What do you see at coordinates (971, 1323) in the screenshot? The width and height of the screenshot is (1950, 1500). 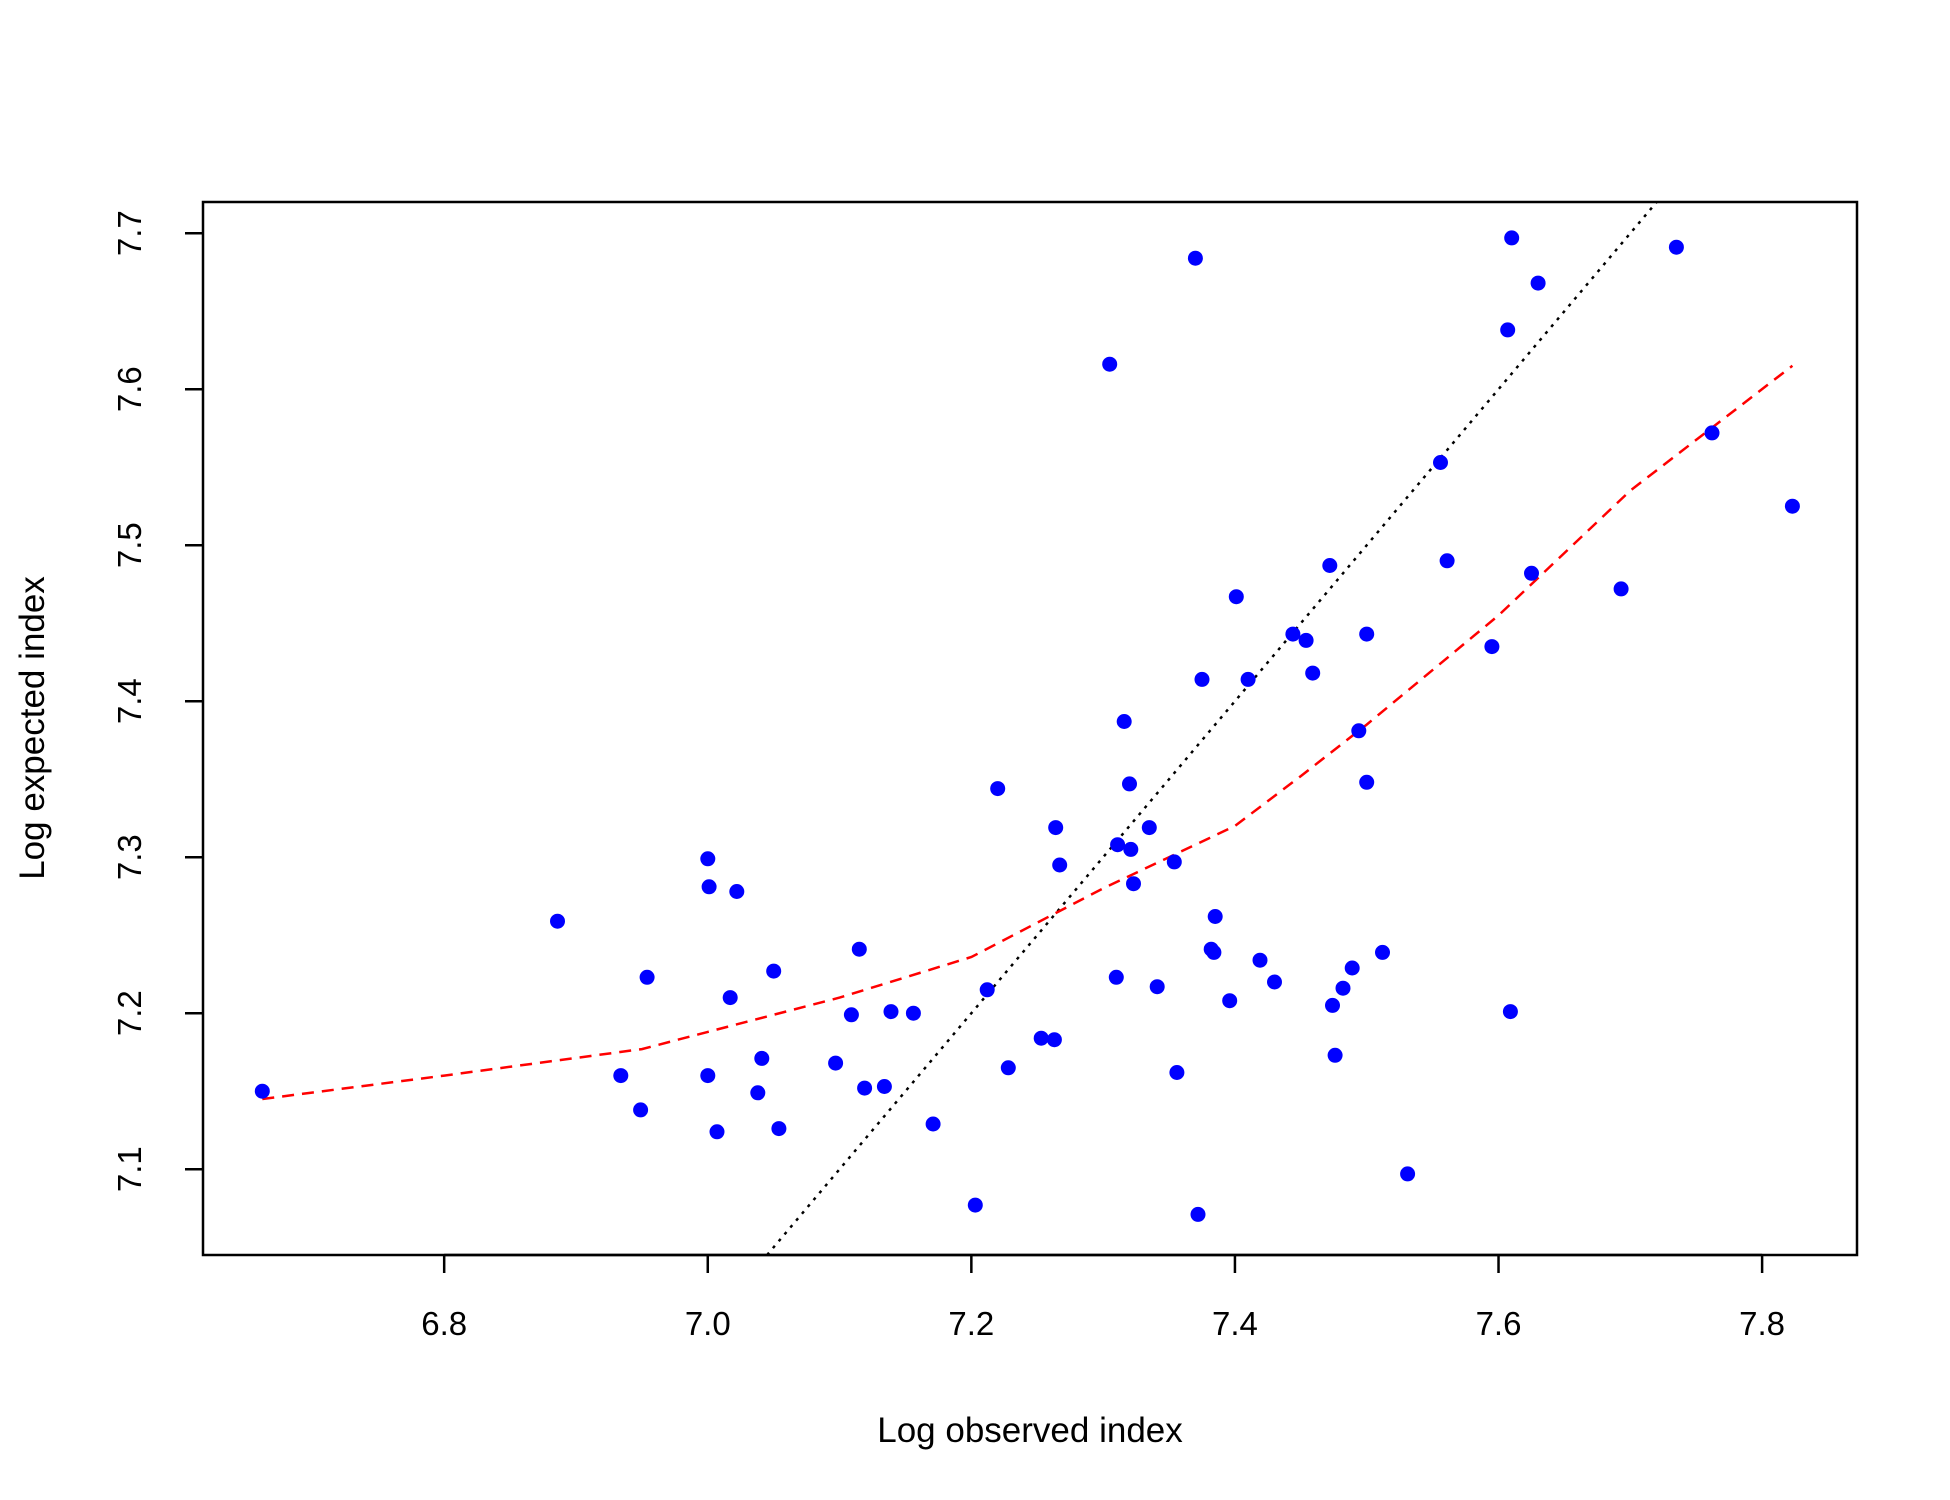 I see `x-tick-label: 7.2` at bounding box center [971, 1323].